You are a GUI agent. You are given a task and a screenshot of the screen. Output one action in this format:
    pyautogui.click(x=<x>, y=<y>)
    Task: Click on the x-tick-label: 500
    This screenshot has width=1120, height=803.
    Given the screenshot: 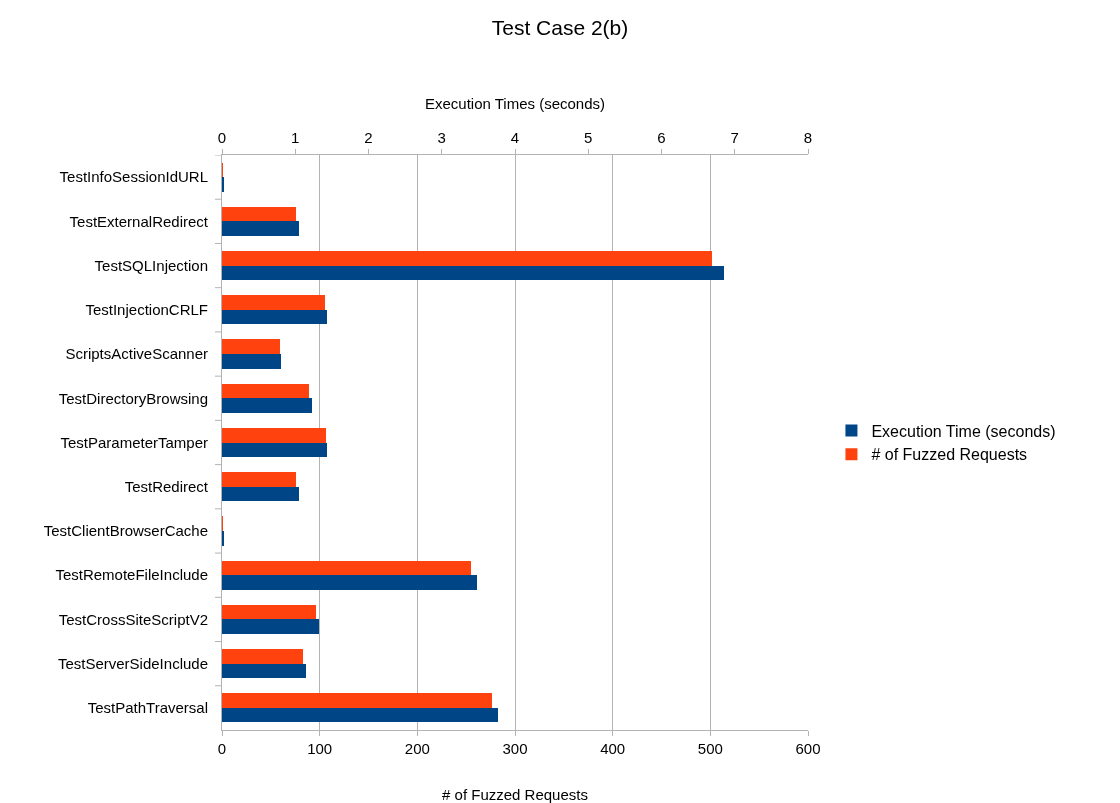 What is the action you would take?
    pyautogui.click(x=710, y=748)
    